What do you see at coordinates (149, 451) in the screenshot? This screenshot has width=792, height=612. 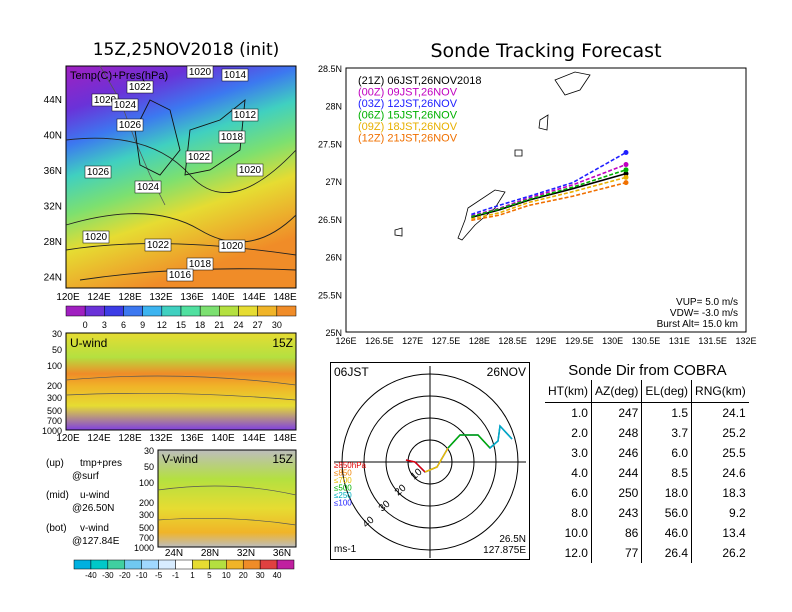 I see `pressure-tick-label: 30` at bounding box center [149, 451].